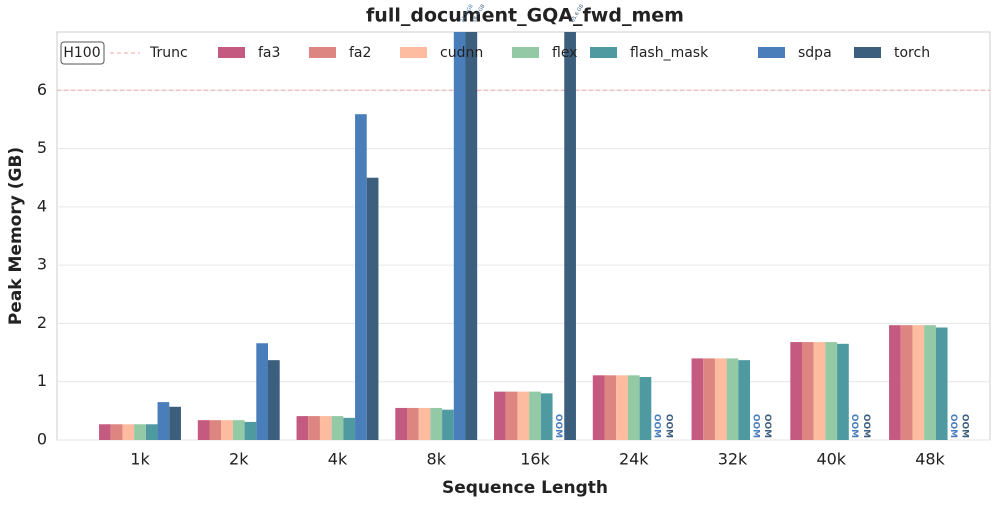 The image size is (997, 508). I want to click on annotation: H100, so click(81, 53).